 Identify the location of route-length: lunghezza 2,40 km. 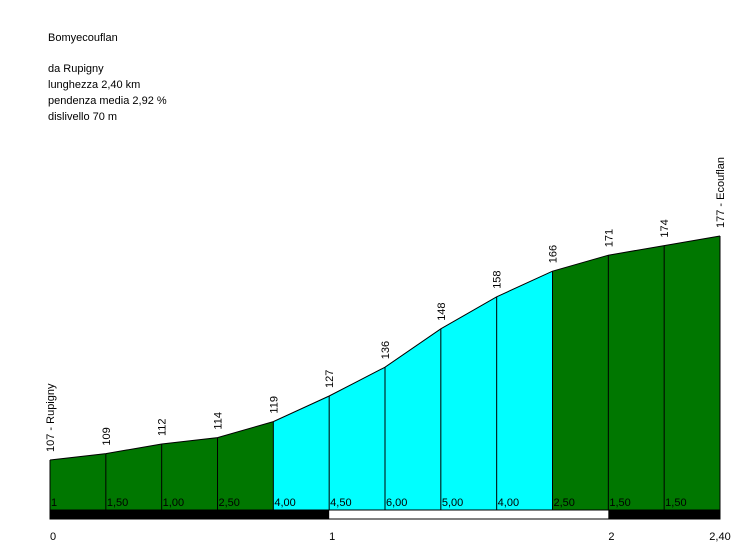
(94, 85).